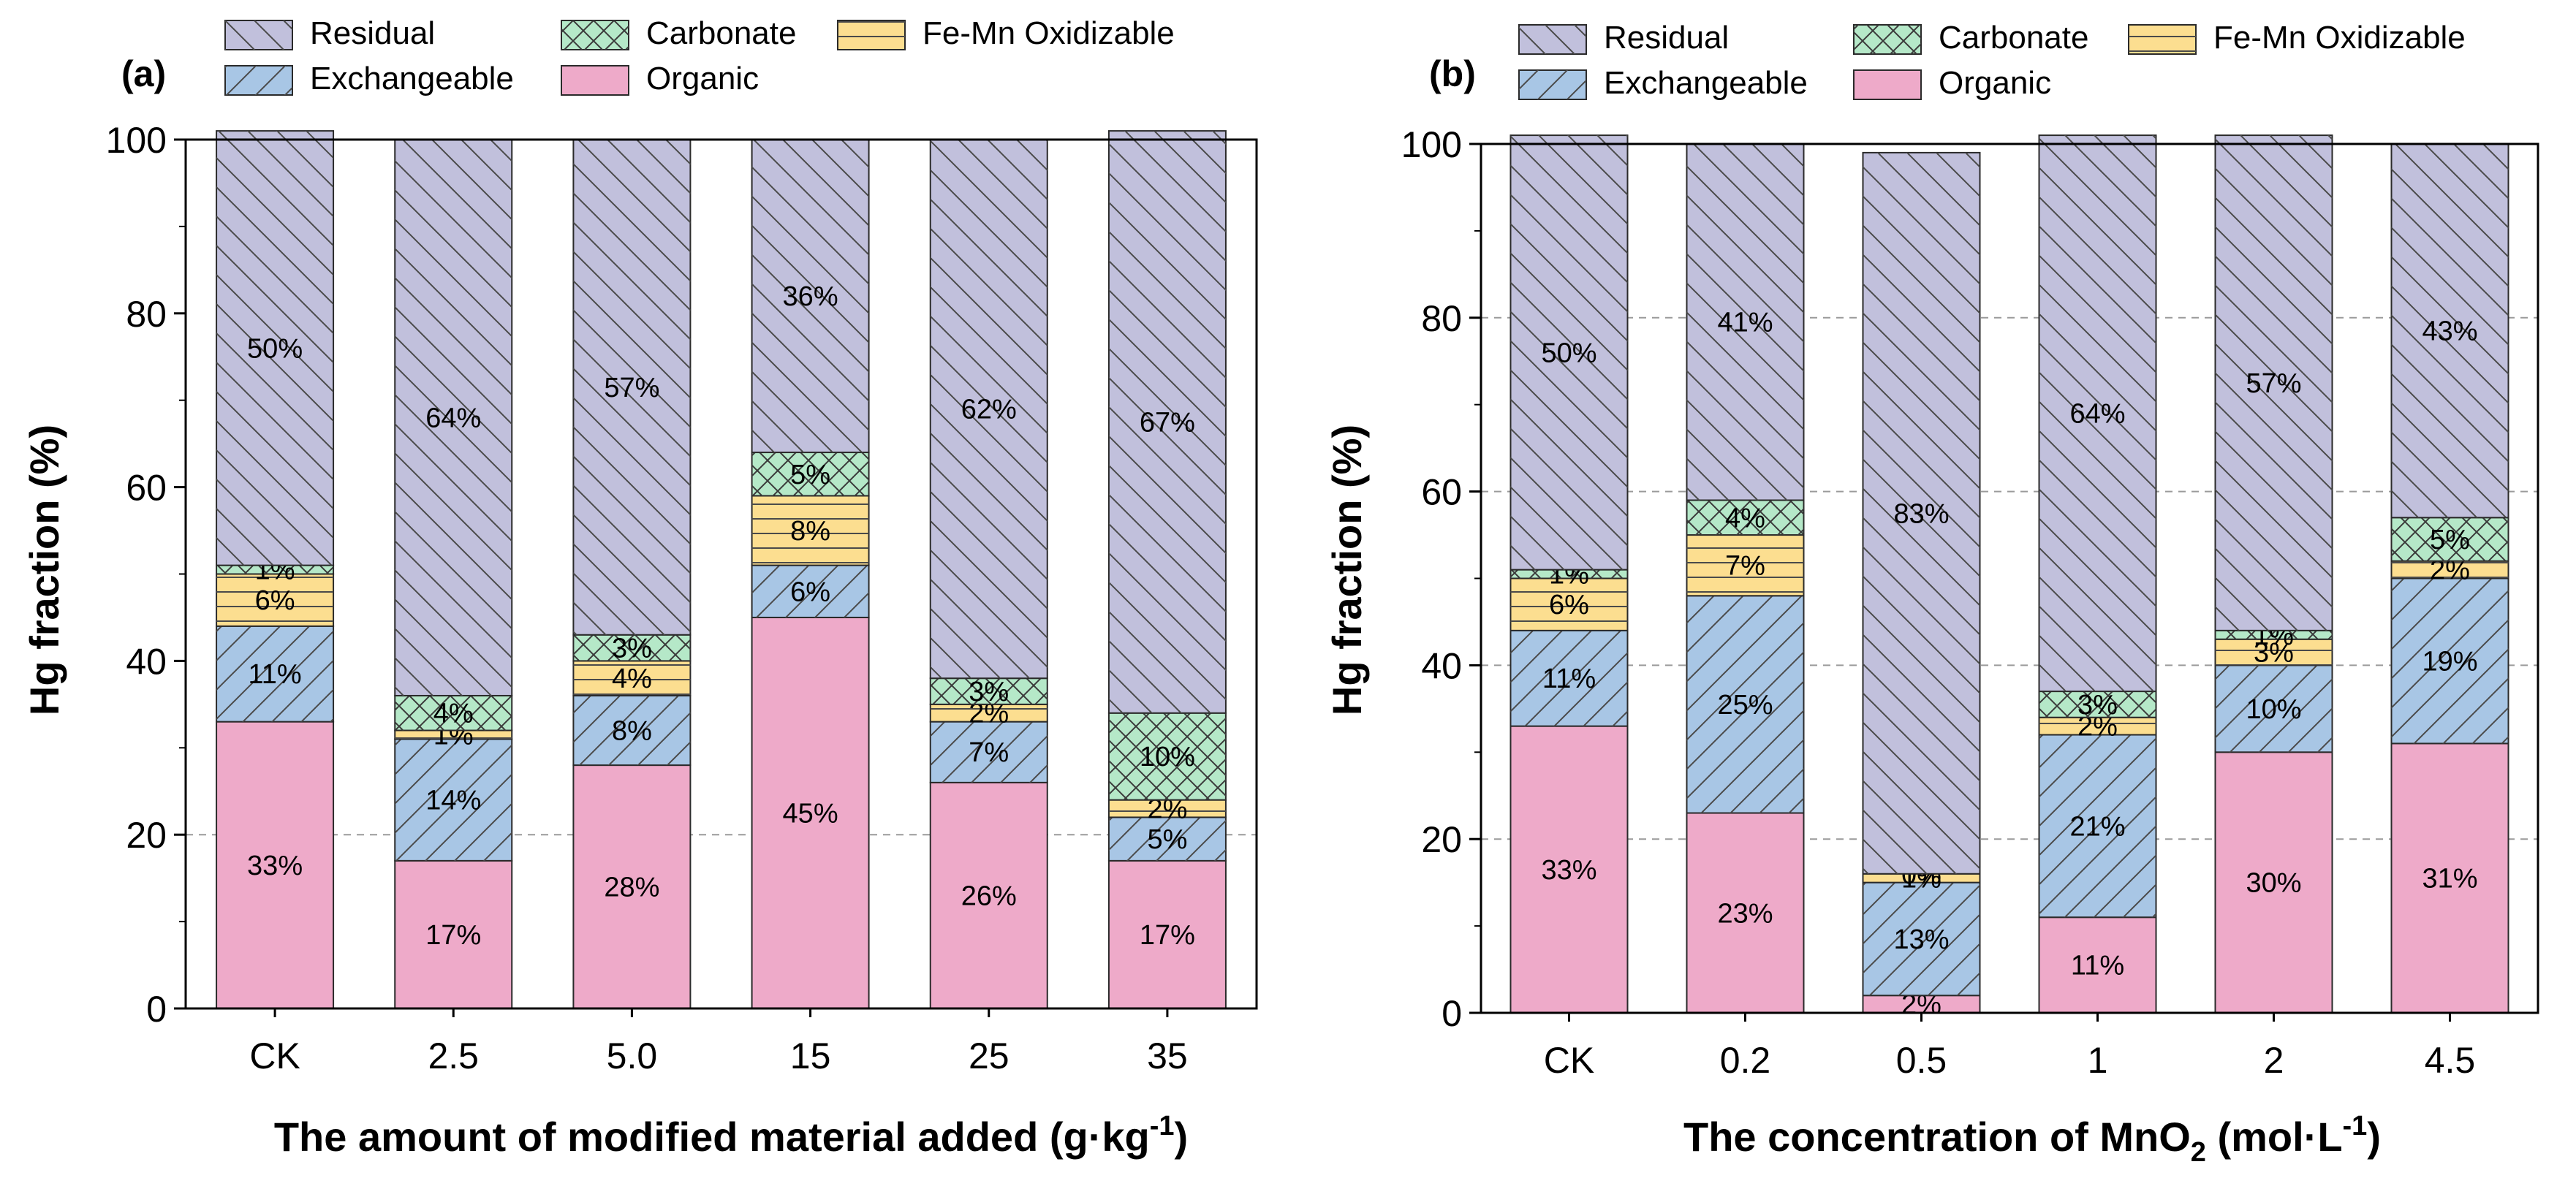  Describe the element at coordinates (258, 35) in the screenshot. I see `panel-a-legend-swatch-residual-pattern` at that location.